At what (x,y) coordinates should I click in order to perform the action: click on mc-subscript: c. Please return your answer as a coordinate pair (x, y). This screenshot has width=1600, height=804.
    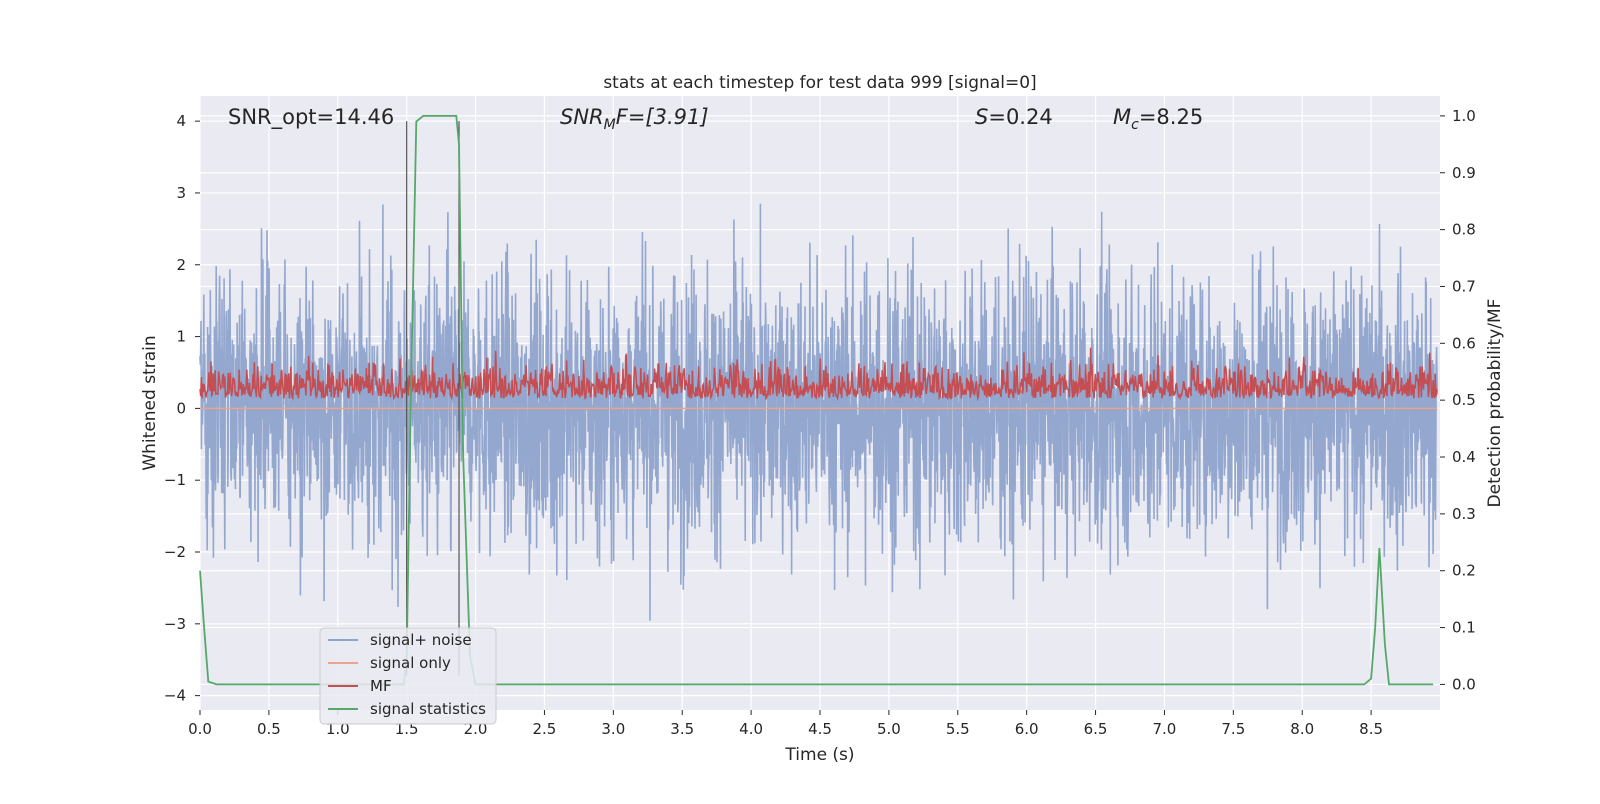
    Looking at the image, I should click on (1135, 125).